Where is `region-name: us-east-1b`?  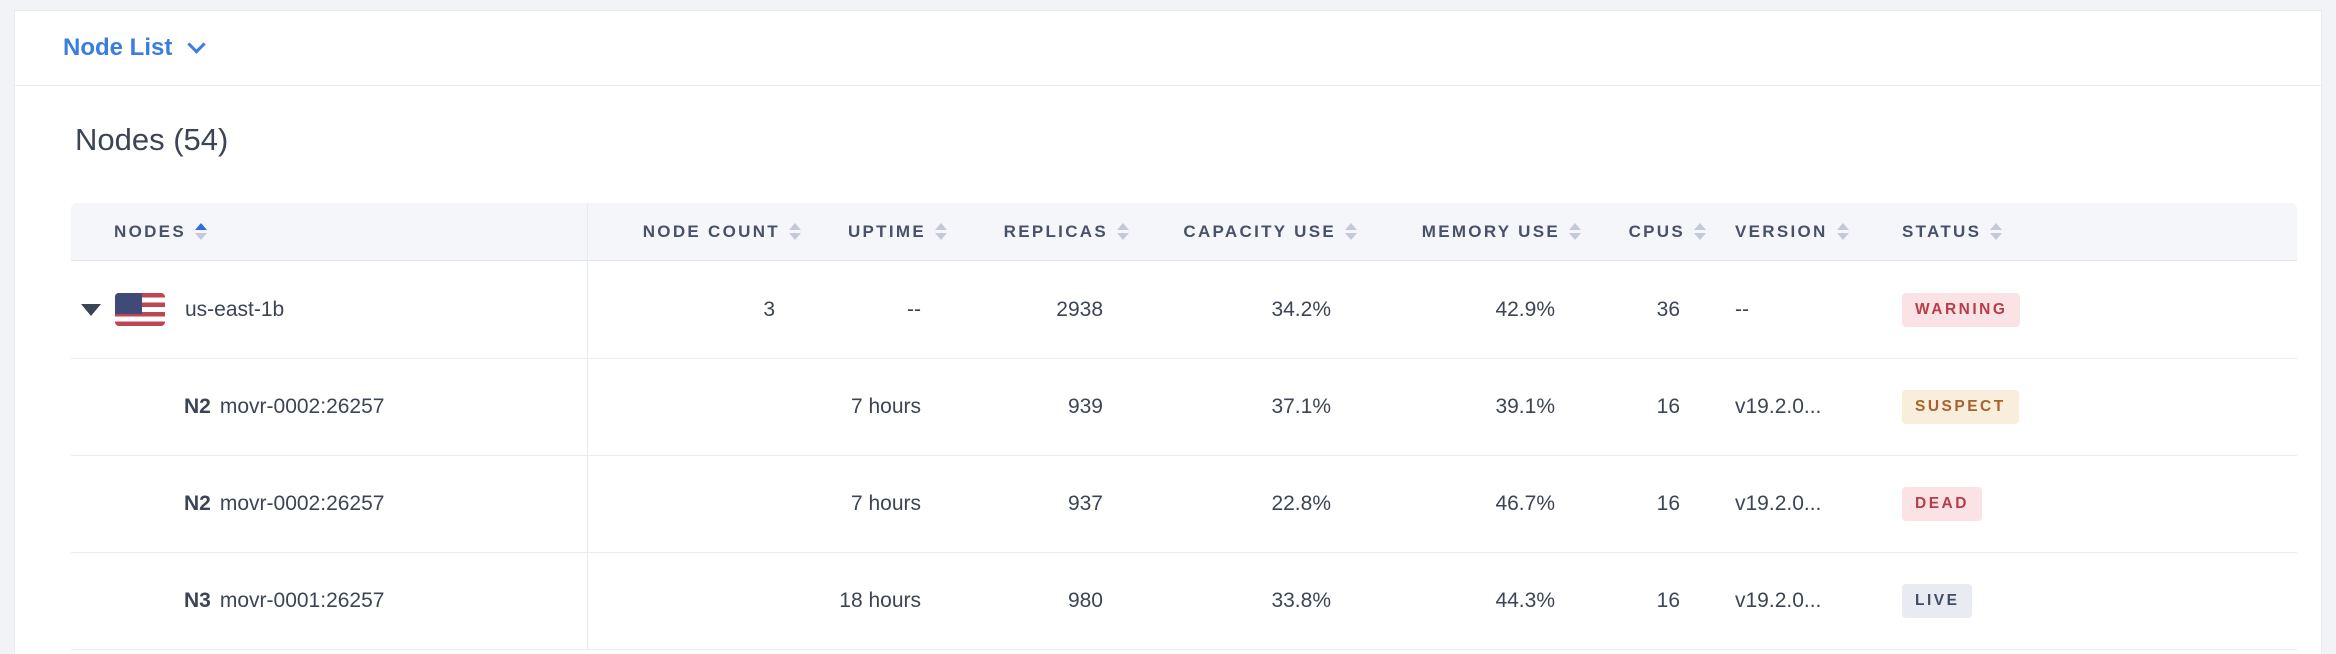 region-name: us-east-1b is located at coordinates (235, 309).